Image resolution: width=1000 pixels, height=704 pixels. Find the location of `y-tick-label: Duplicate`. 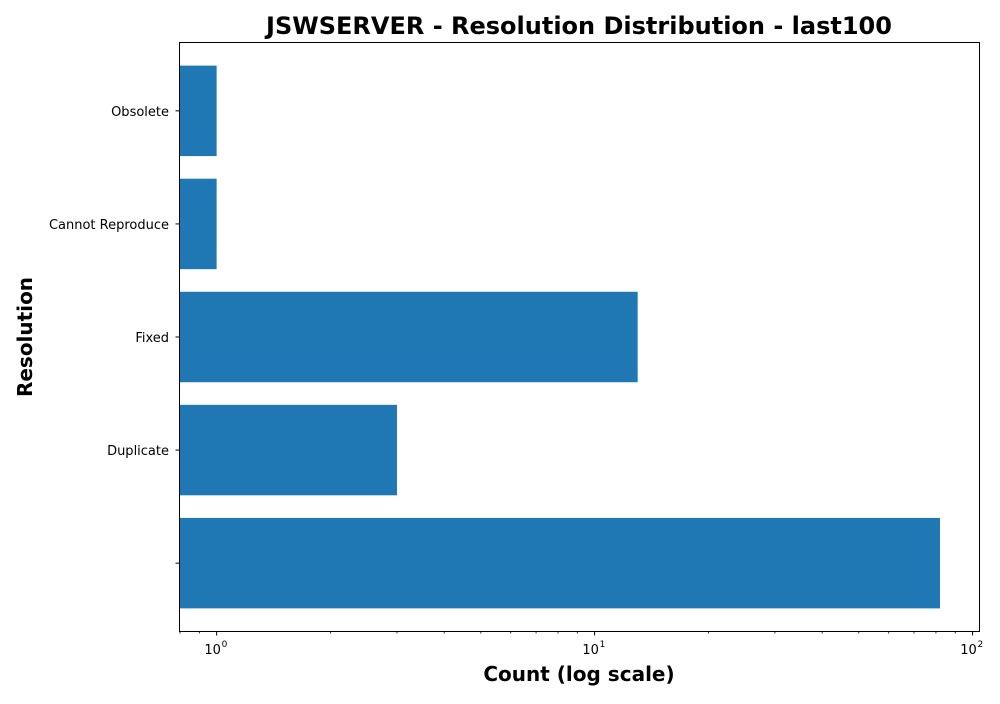

y-tick-label: Duplicate is located at coordinates (138, 451).